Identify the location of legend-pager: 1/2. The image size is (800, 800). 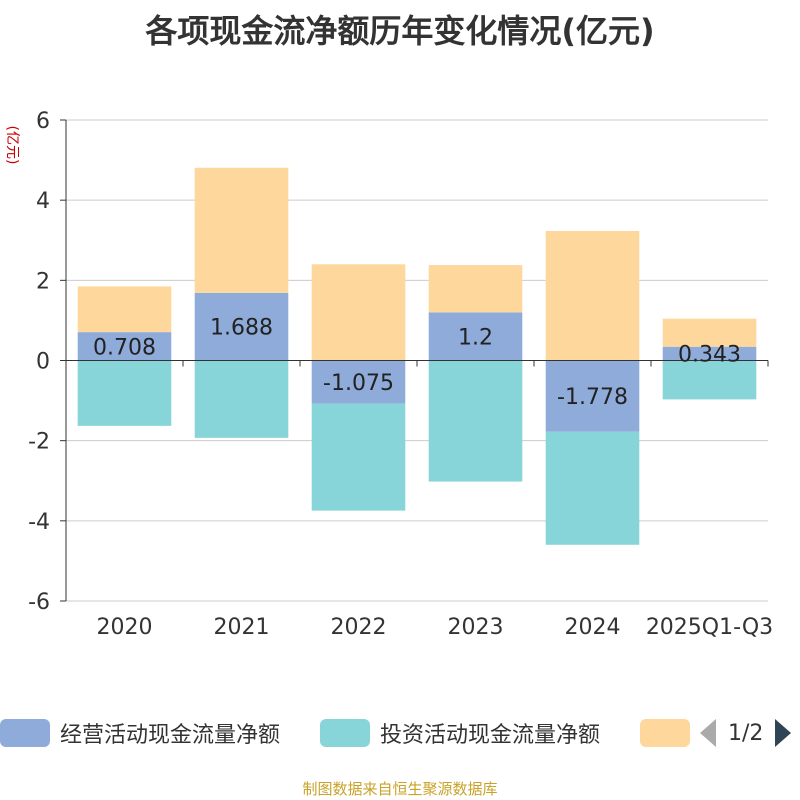
(746, 733).